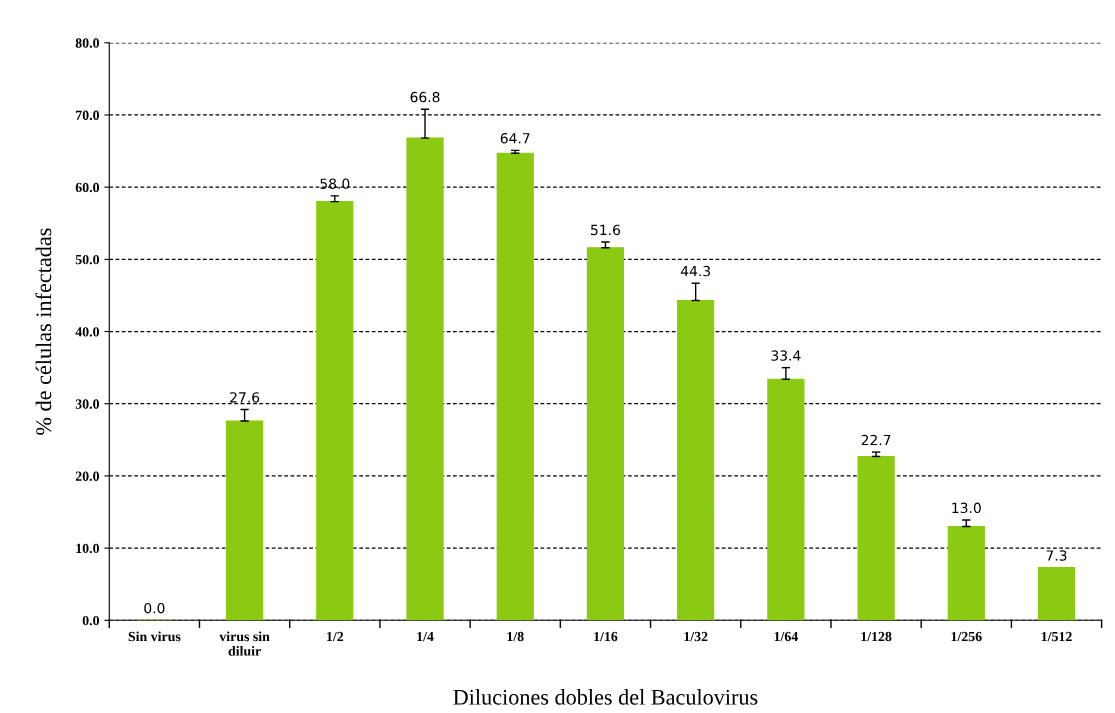 This screenshot has width=1115, height=713. I want to click on y-tick-label: 50.0, so click(87, 259).